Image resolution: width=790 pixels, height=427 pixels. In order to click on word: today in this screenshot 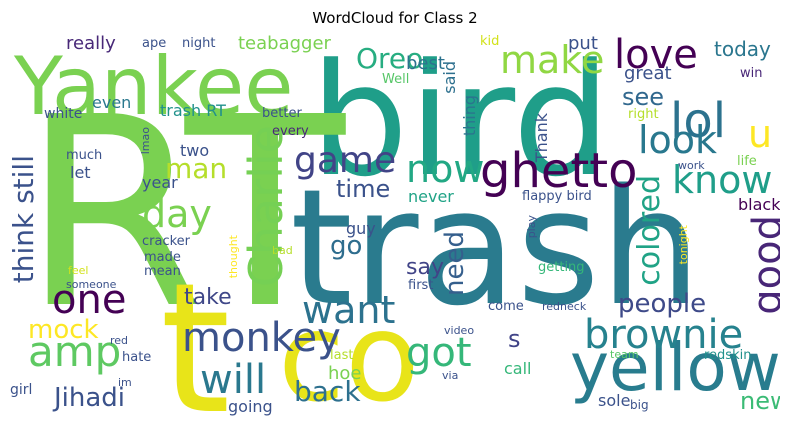, I will do `click(742, 49)`.